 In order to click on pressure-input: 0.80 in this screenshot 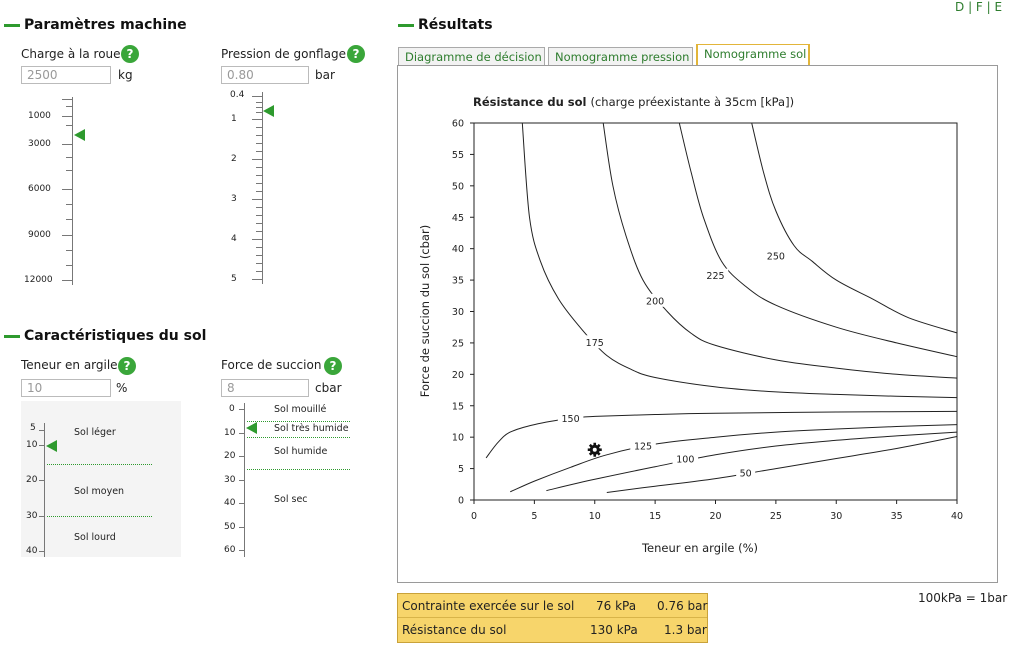, I will do `click(265, 75)`.